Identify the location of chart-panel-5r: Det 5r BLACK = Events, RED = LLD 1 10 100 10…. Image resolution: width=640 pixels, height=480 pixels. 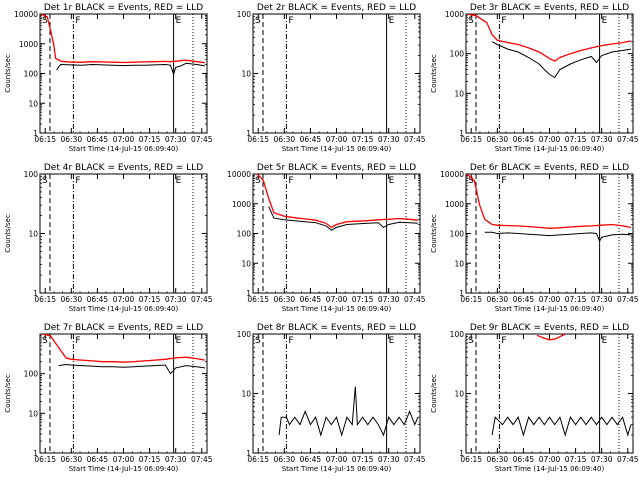
(326, 238).